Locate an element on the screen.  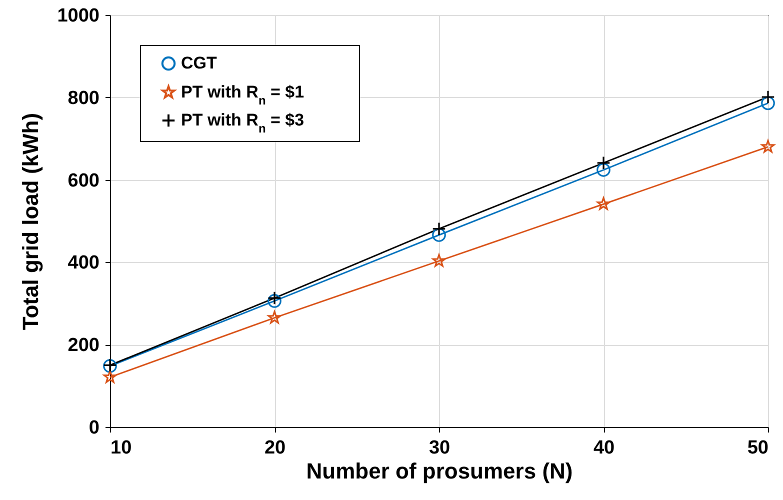
x-tick-label: 20 is located at coordinates (275, 448).